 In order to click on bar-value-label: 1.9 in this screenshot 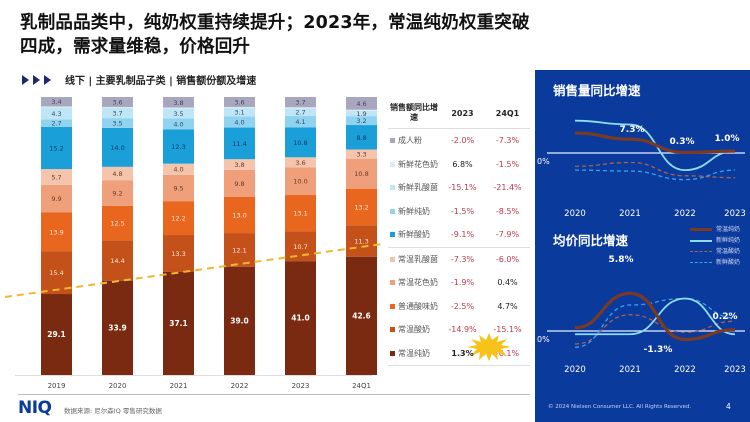, I will do `click(361, 114)`.